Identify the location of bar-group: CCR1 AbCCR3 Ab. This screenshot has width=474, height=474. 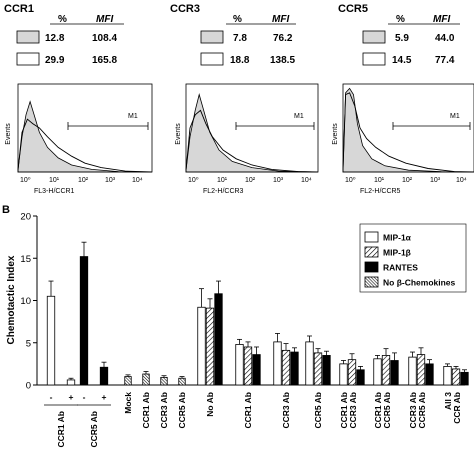
(352, 391).